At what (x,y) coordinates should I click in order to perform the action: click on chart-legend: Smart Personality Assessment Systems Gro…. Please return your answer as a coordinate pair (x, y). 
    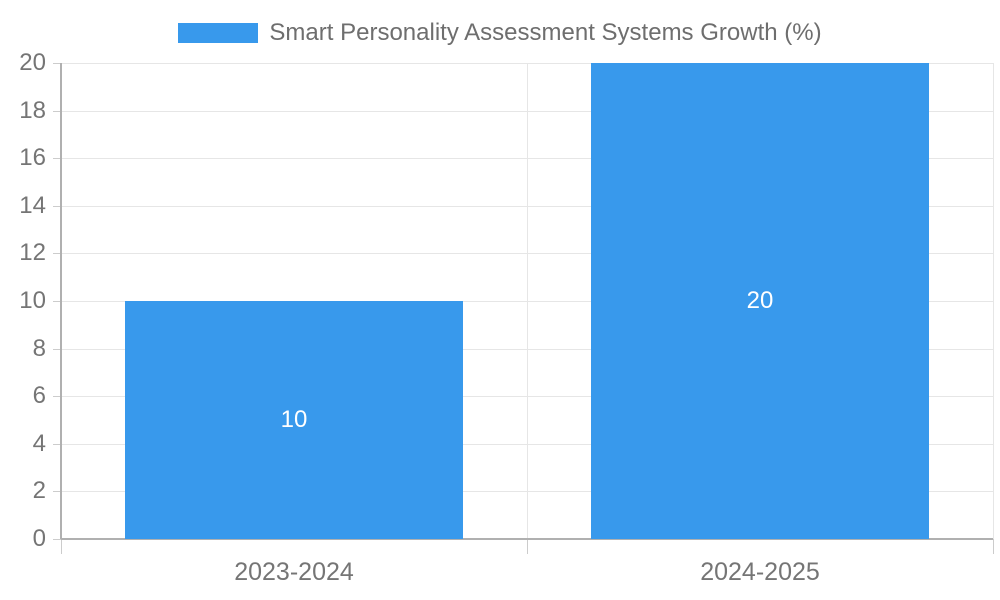
    Looking at the image, I should click on (500, 32).